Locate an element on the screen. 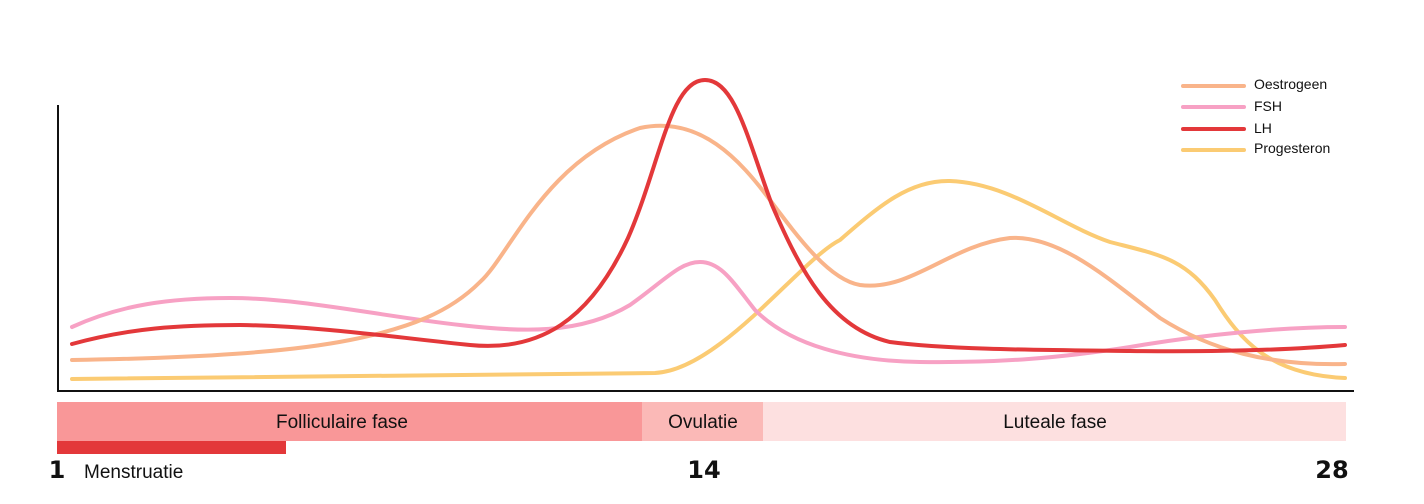  menstruation-label: Menstruatie is located at coordinates (133, 472).